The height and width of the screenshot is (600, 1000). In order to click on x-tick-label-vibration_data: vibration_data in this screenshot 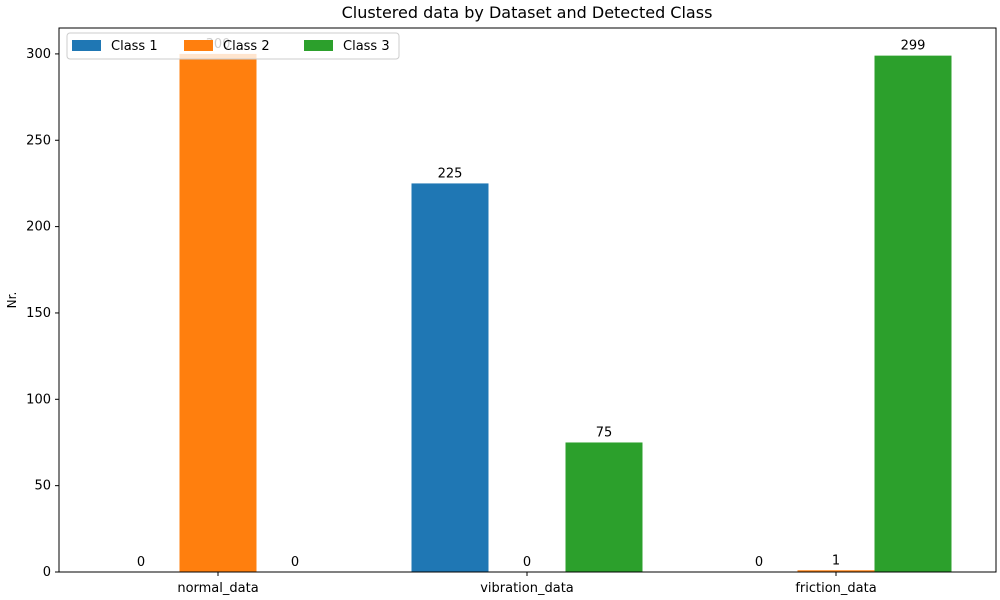, I will do `click(527, 588)`.